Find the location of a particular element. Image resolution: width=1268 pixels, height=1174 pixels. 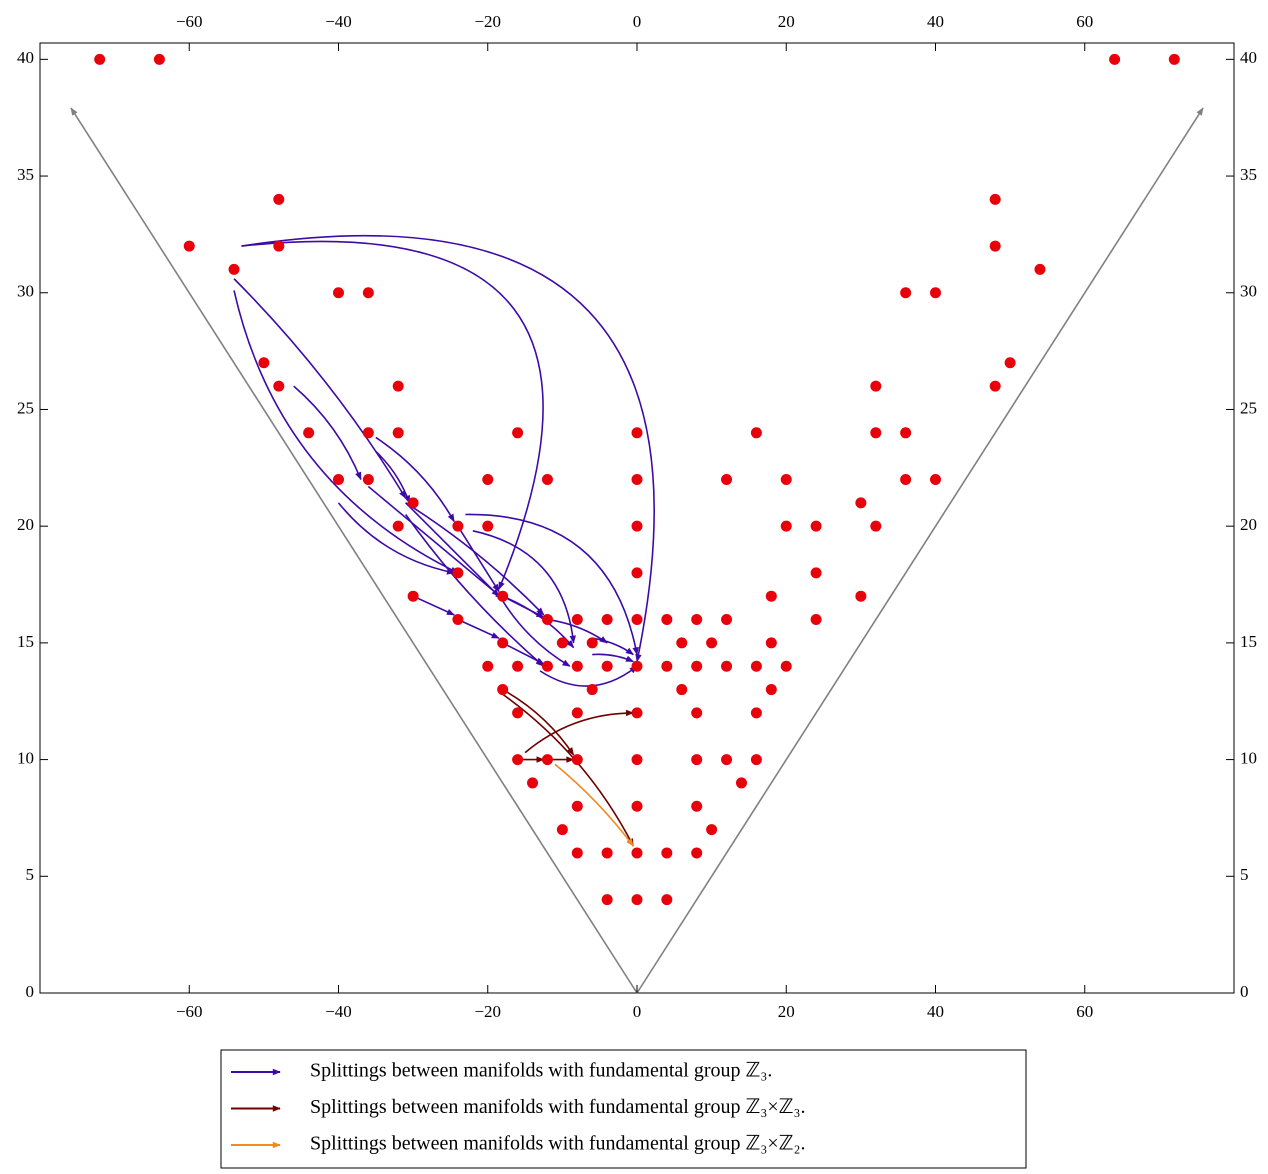

y-tick-label: 35 is located at coordinates (25, 174).